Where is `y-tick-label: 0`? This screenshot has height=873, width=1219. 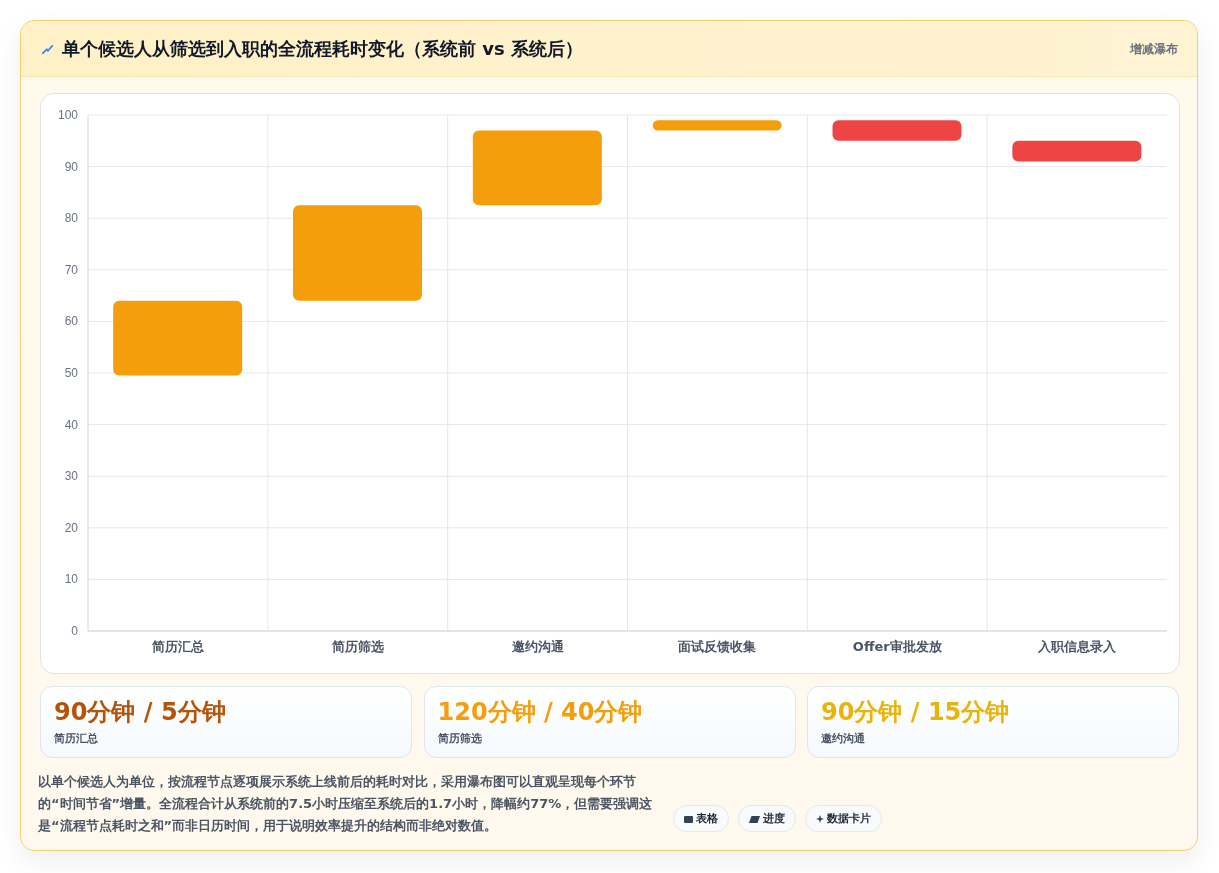
y-tick-label: 0 is located at coordinates (75, 631).